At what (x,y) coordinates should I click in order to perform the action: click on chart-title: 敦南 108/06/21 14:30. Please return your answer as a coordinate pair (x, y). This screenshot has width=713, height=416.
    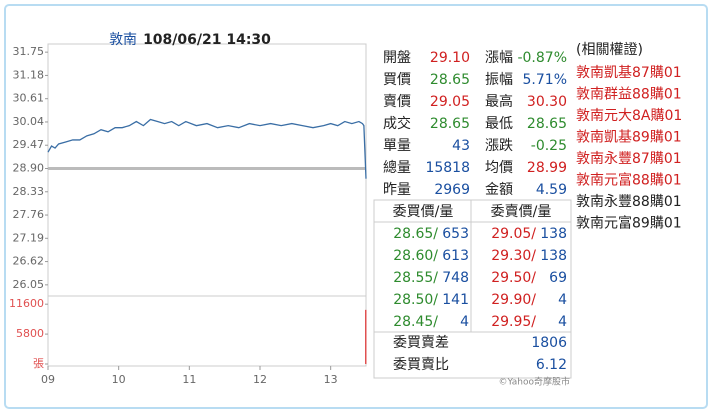
    Looking at the image, I should click on (190, 40).